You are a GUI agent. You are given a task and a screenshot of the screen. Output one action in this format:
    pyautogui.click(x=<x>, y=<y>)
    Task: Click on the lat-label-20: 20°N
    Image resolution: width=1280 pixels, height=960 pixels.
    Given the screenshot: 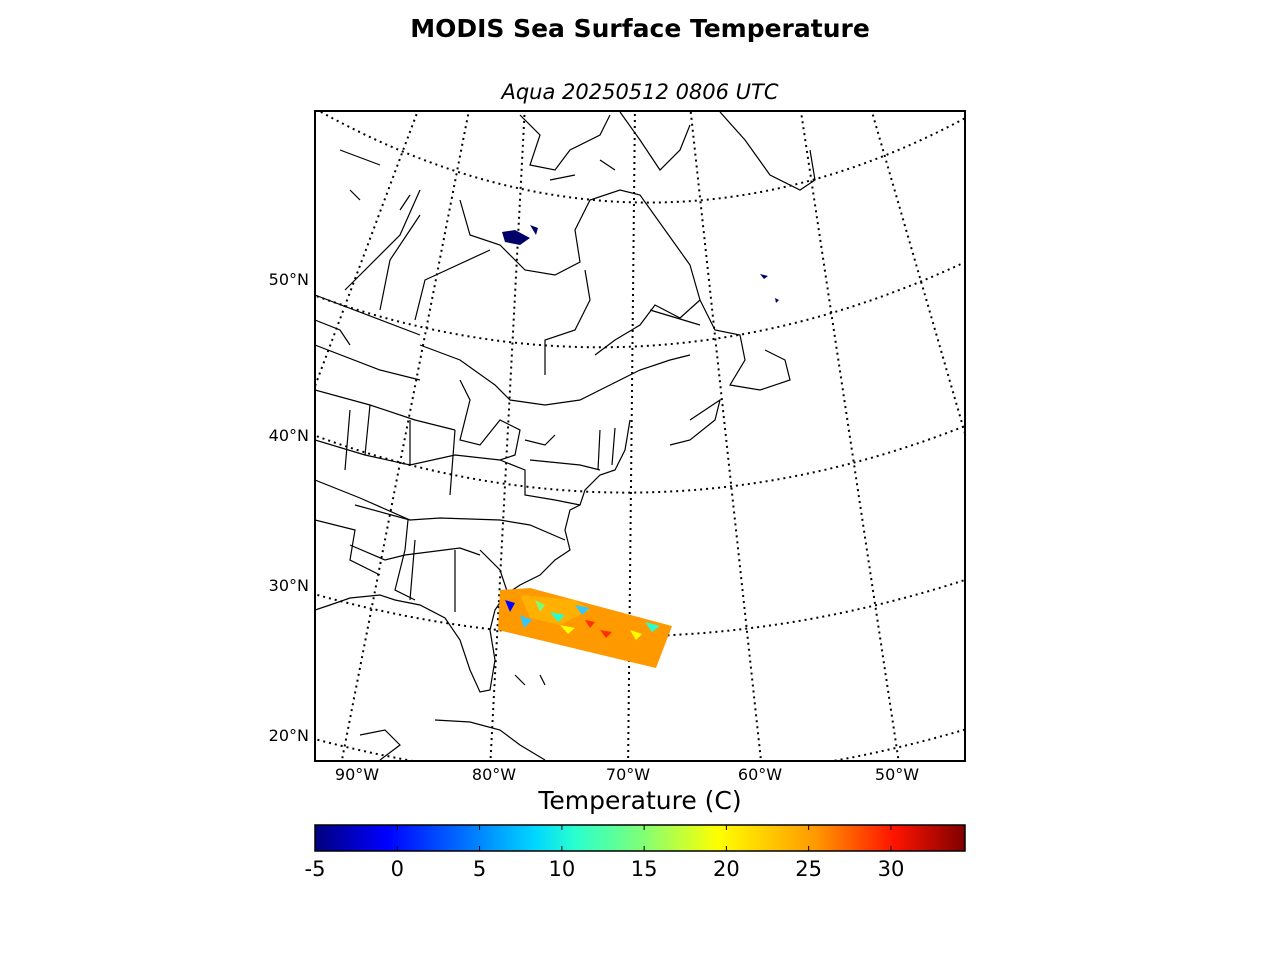 What is the action you would take?
    pyautogui.click(x=289, y=735)
    